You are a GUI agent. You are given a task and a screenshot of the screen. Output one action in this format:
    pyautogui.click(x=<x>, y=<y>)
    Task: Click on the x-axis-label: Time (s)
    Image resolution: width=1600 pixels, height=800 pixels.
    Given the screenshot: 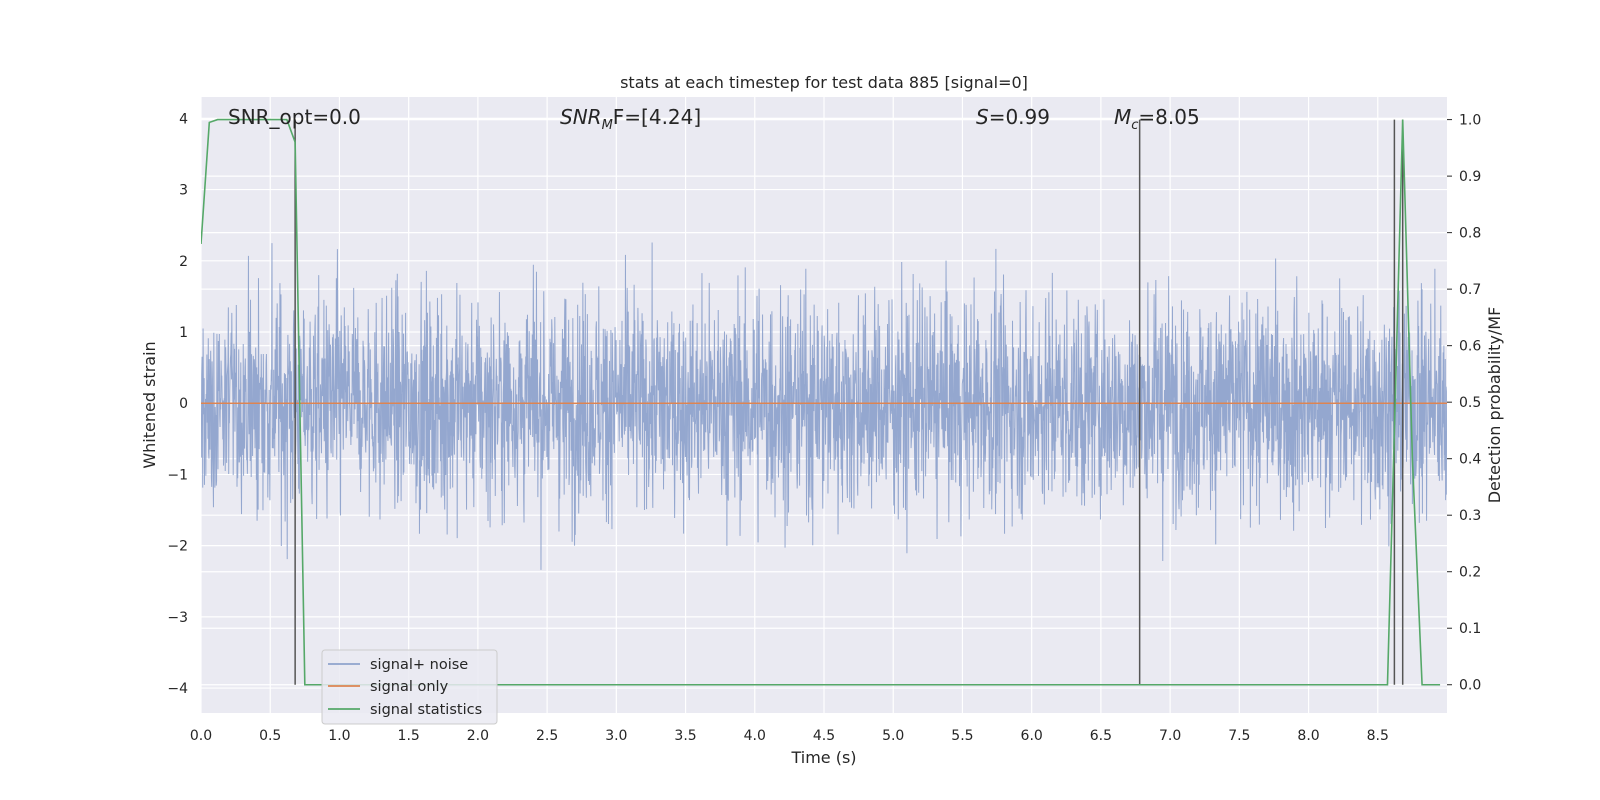 What is the action you would take?
    pyautogui.click(x=823, y=757)
    